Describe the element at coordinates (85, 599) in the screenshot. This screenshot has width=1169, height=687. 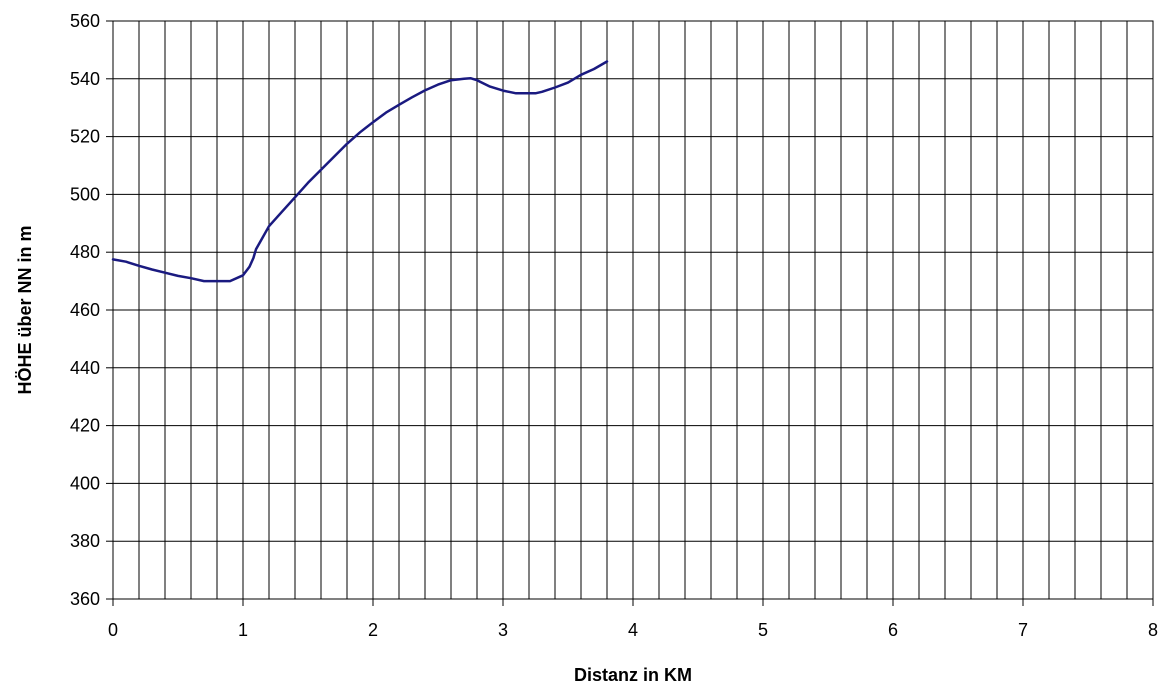
I see `y-tick-label: 360` at that location.